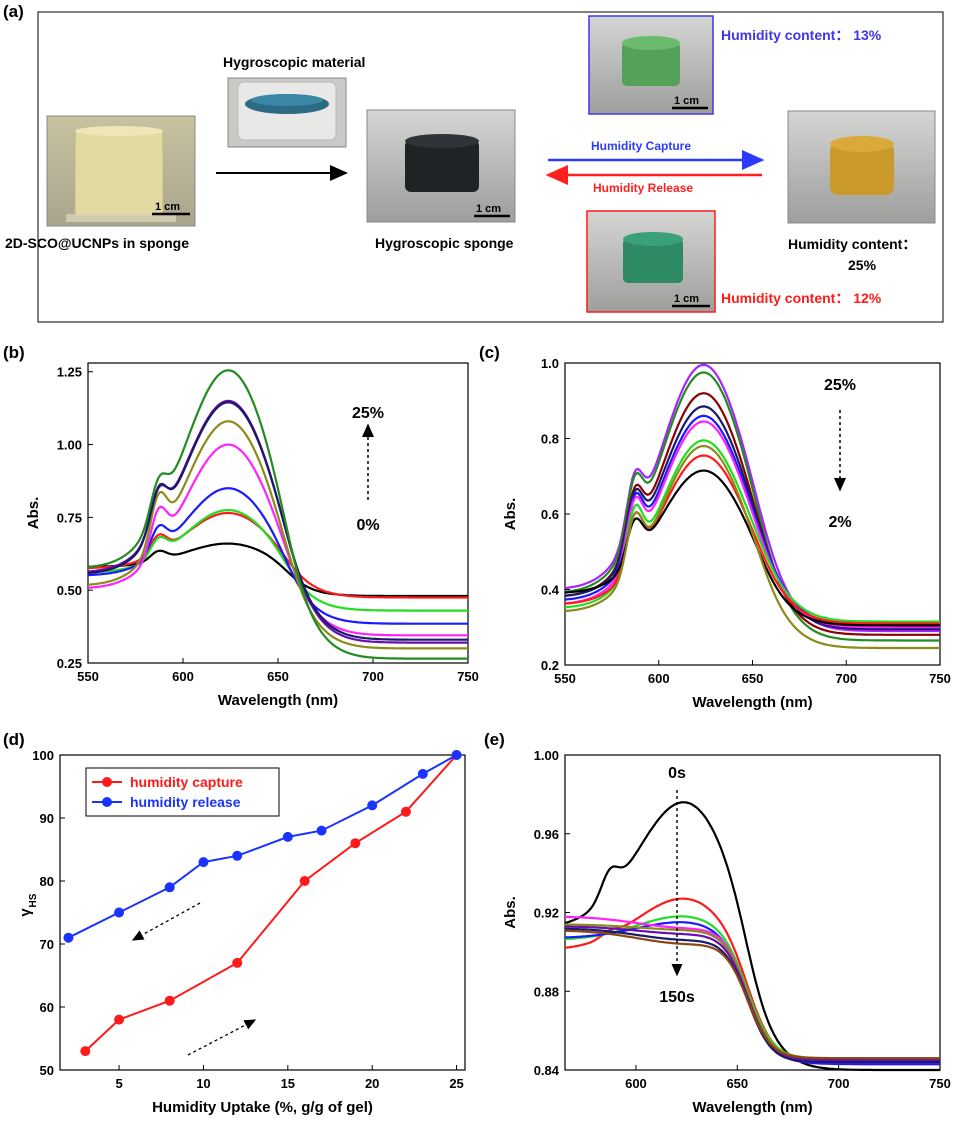 This screenshot has width=956, height=1129. I want to click on plot-frame, so click(262, 912).